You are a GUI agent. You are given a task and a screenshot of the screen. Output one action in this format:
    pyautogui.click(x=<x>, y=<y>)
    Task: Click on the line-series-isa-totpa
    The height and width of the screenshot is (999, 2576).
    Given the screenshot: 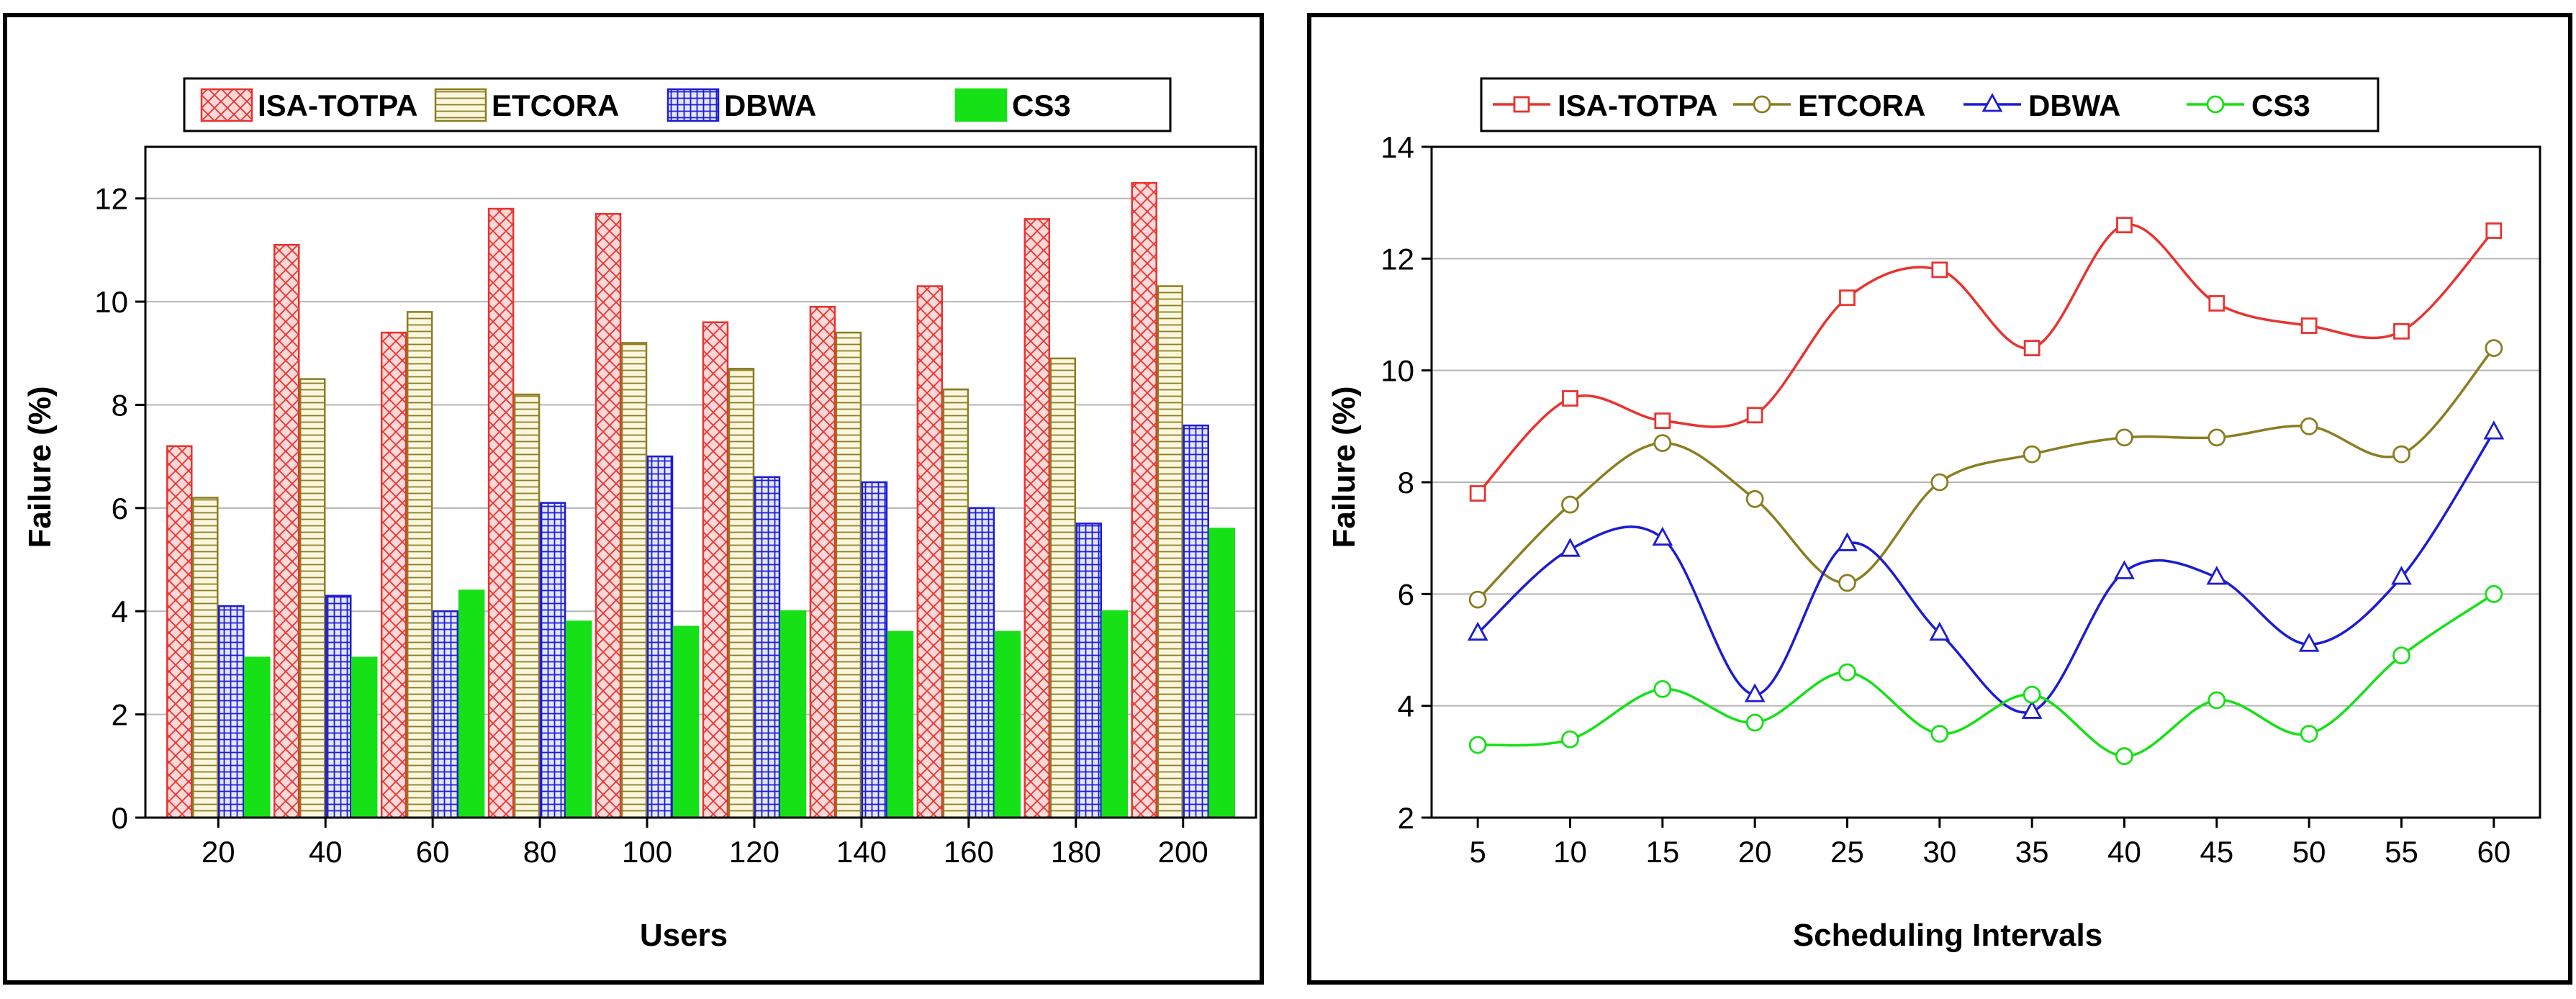 What is the action you would take?
    pyautogui.click(x=1985, y=359)
    